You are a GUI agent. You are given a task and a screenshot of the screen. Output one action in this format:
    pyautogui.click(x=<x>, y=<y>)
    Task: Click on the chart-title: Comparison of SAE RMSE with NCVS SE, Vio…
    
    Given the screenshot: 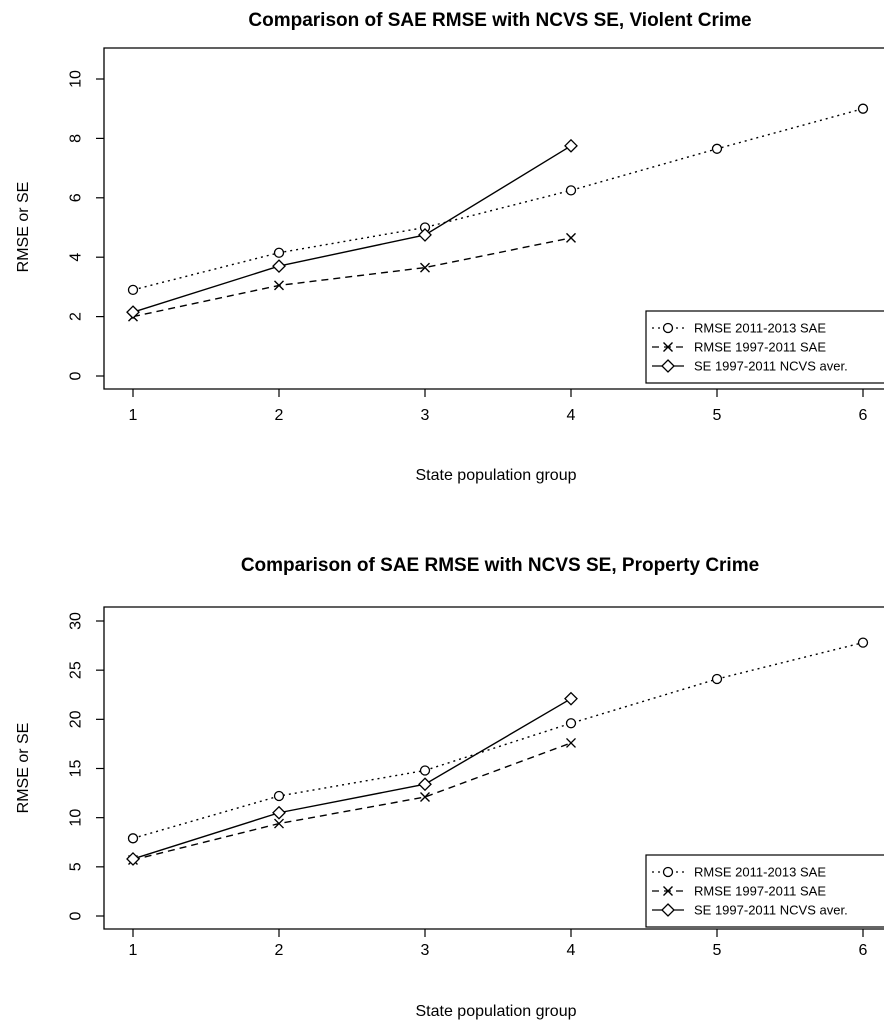 What is the action you would take?
    pyautogui.click(x=499, y=20)
    